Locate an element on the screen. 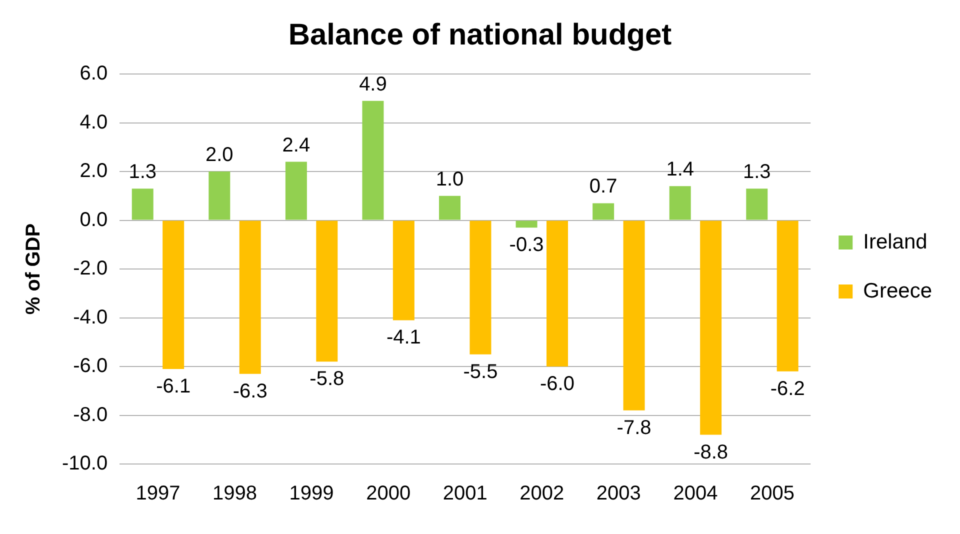 This screenshot has height=534, width=960. data-label: -5.8 is located at coordinates (327, 379).